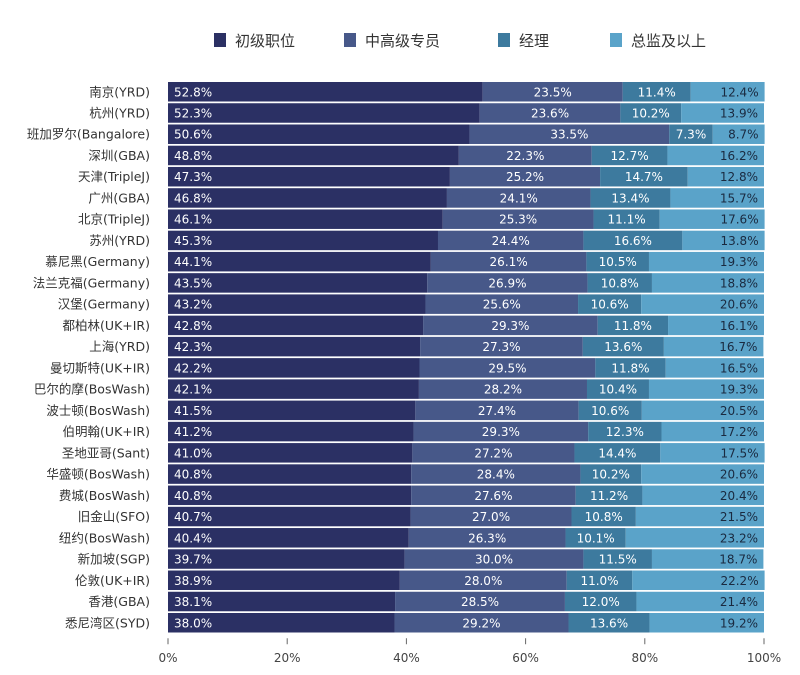 The width and height of the screenshot is (800, 675). Describe the element at coordinates (739, 453) in the screenshot. I see `data-label: 17.5%` at that location.